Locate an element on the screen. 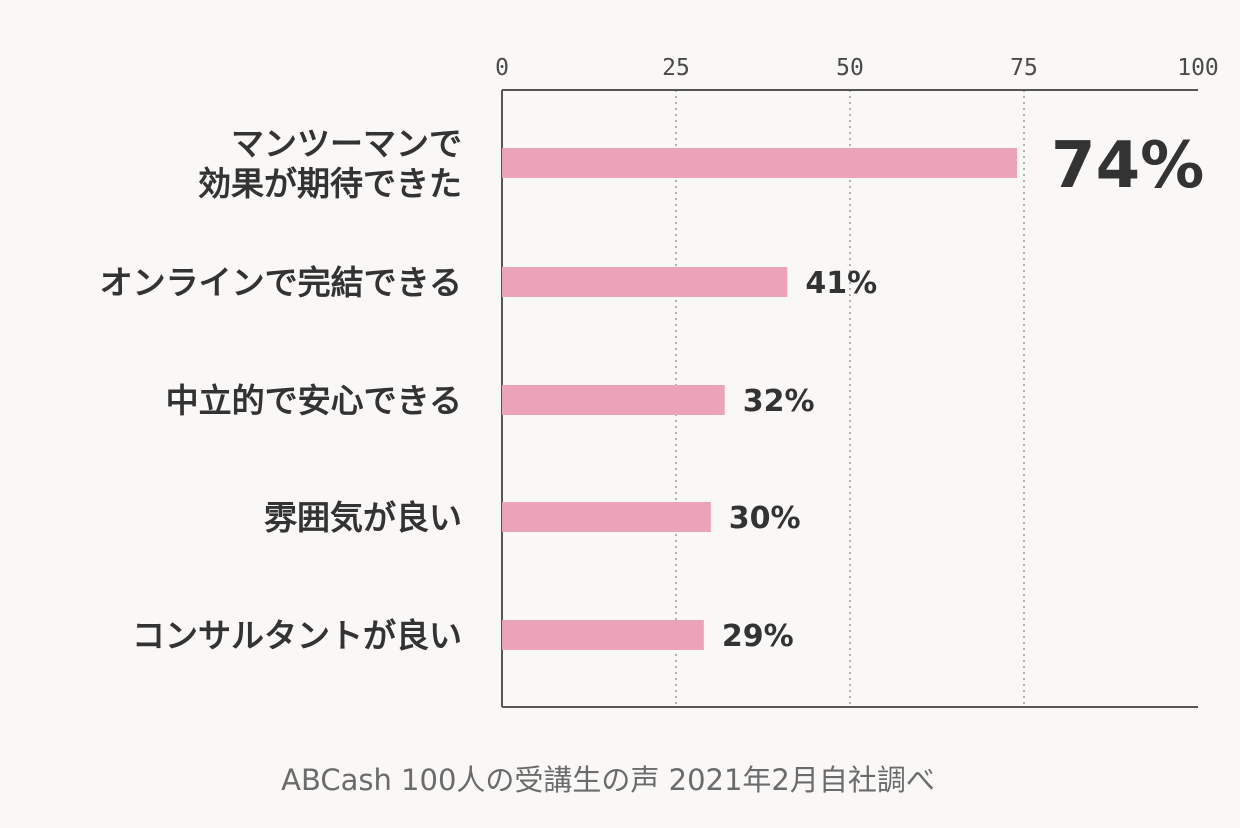 The height and width of the screenshot is (828, 1240). chart-caption: ABCash 100人の受講生の声 2021年2月自社調べ is located at coordinates (608, 780).